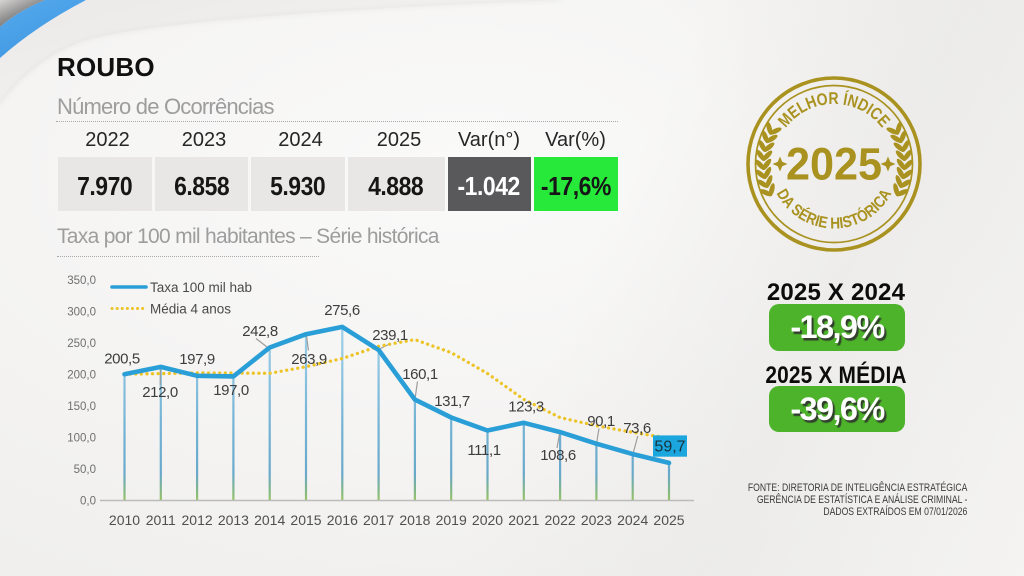 This screenshot has width=1024, height=576. I want to click on svg-text: 2021, so click(523, 520).